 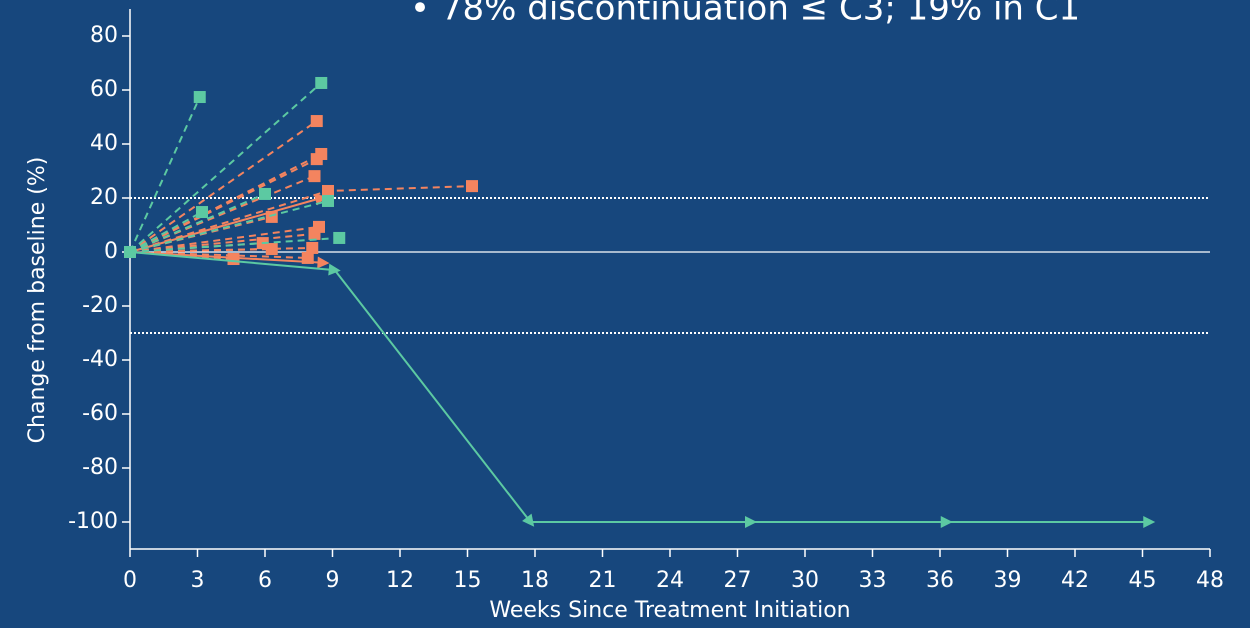 What do you see at coordinates (198, 580) in the screenshot?
I see `x-tick-label: 3` at bounding box center [198, 580].